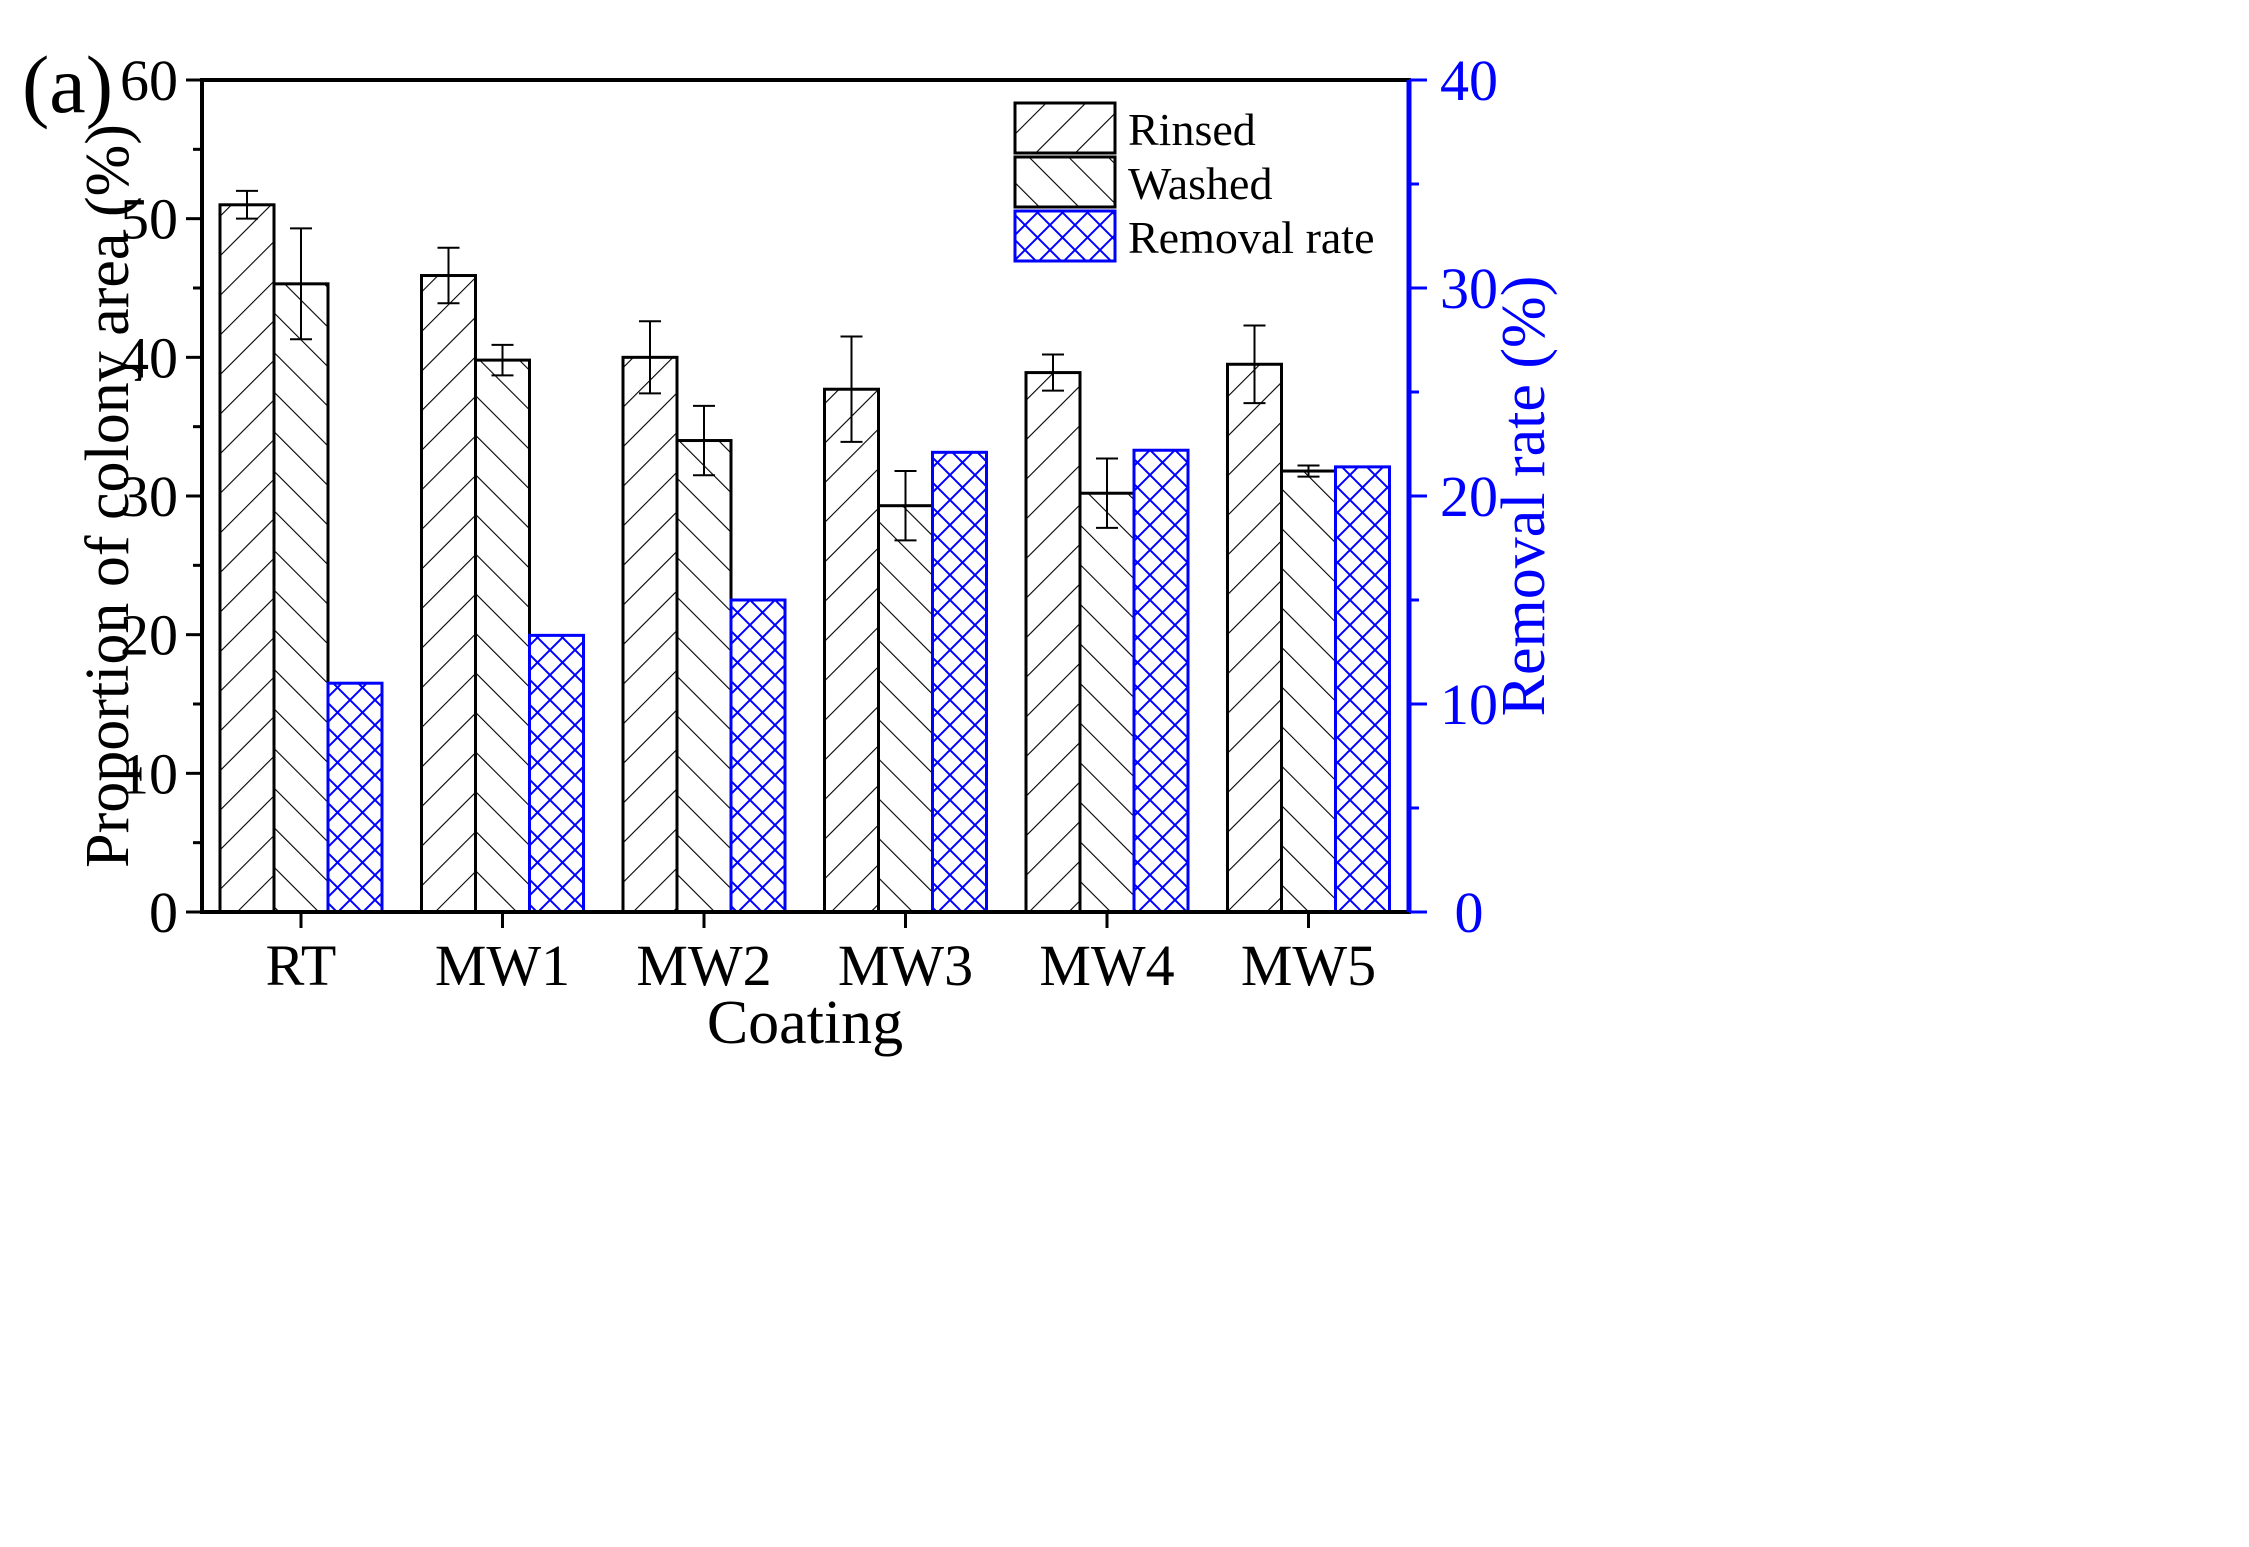  What do you see at coordinates (448, 594) in the screenshot?
I see `bar-rinsed-mw1` at bounding box center [448, 594].